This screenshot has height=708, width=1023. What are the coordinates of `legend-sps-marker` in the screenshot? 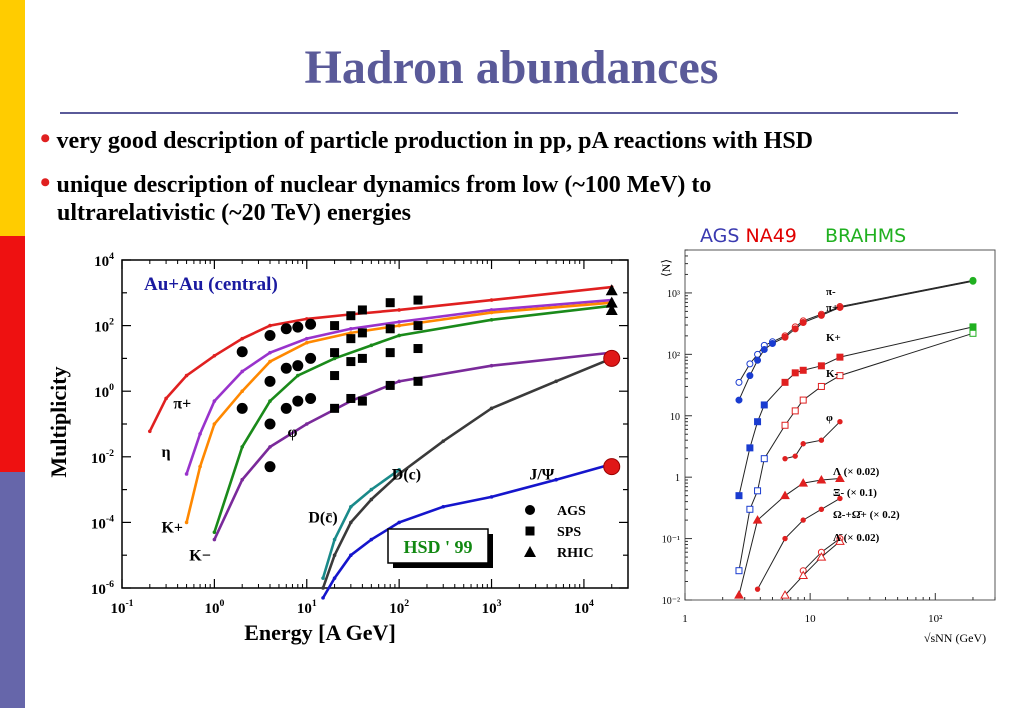 It's located at (530, 531).